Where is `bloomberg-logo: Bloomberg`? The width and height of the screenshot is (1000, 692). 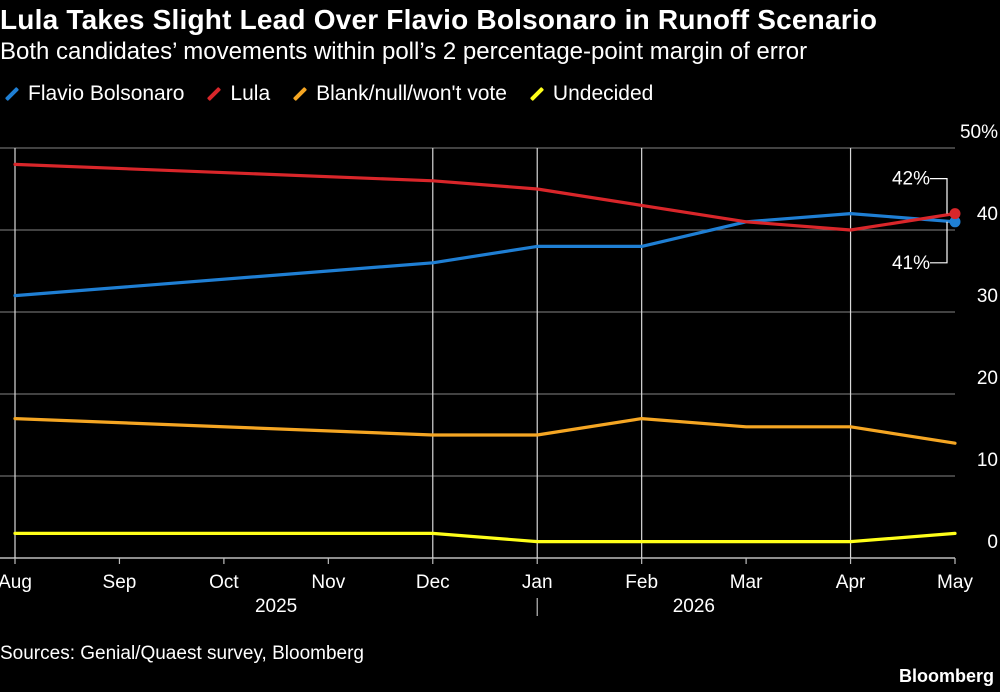 bloomberg-logo: Bloomberg is located at coordinates (946, 676).